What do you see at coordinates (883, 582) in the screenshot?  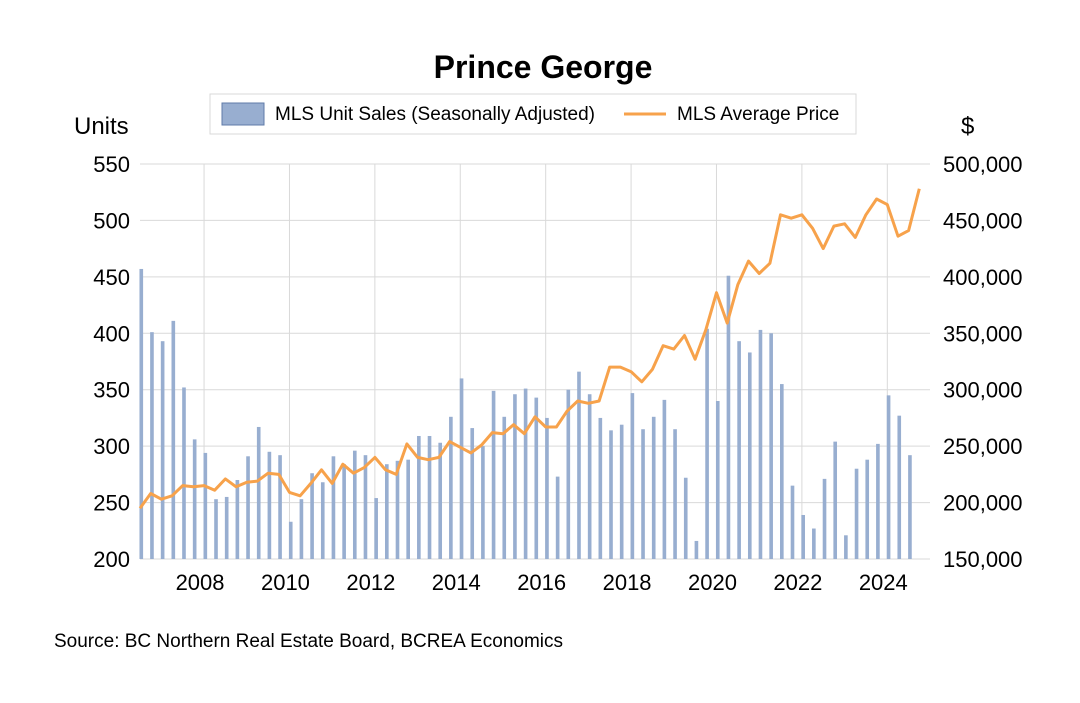 I see `x-tick-label: 2024` at bounding box center [883, 582].